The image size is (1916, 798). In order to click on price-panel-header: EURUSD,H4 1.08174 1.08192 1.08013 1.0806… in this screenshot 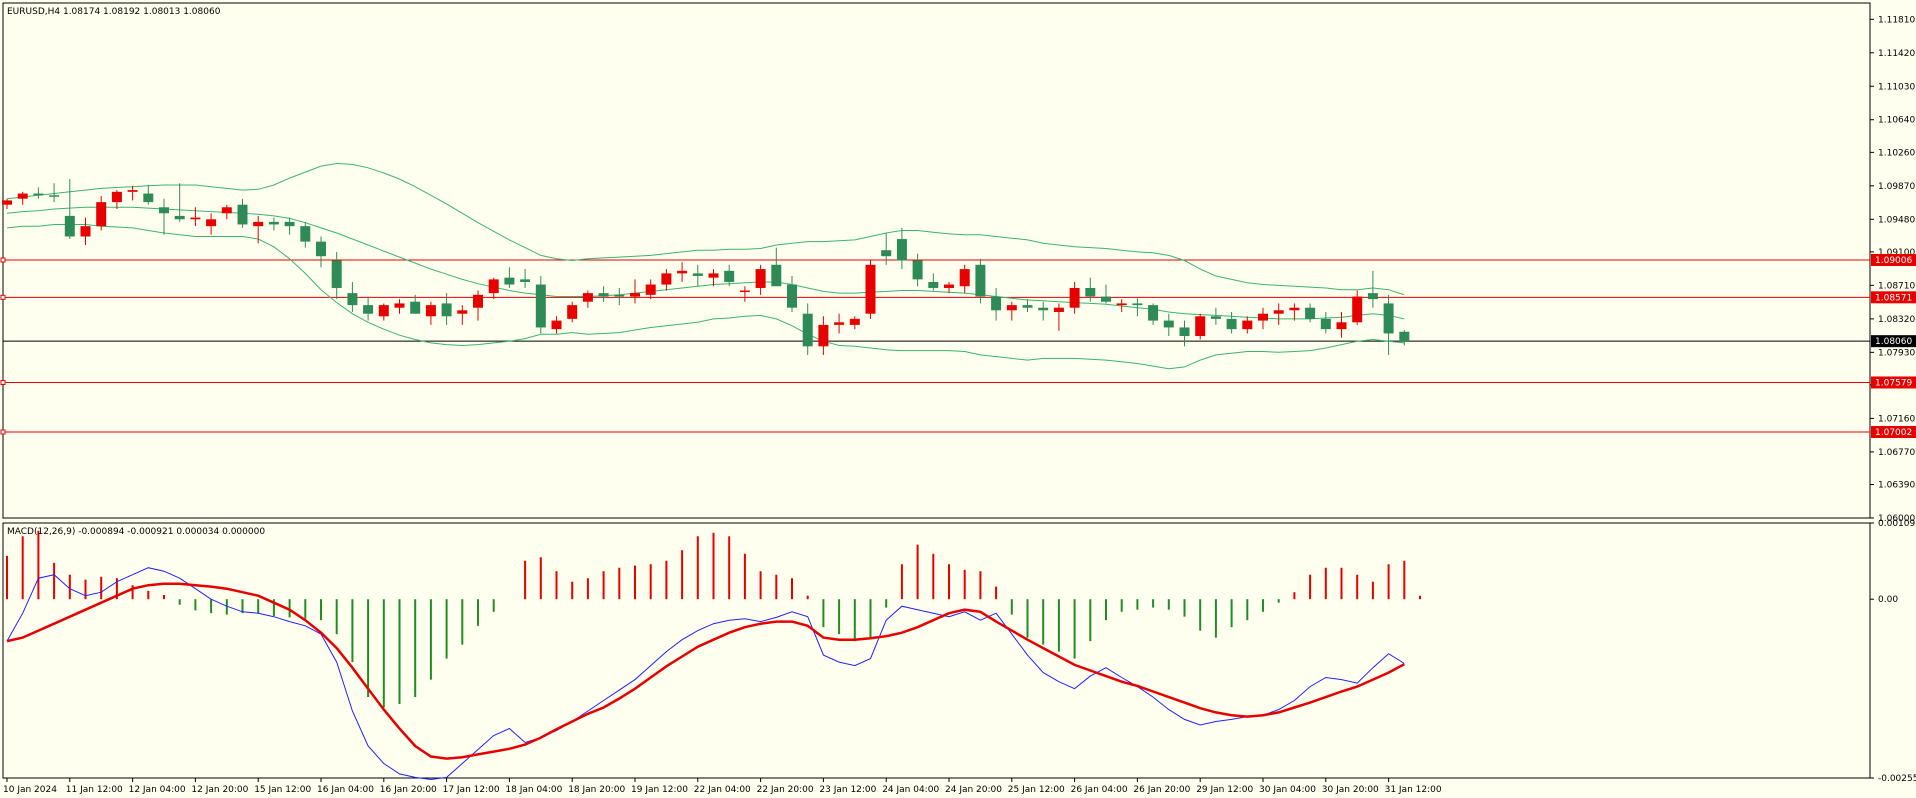, I will do `click(114, 12)`.